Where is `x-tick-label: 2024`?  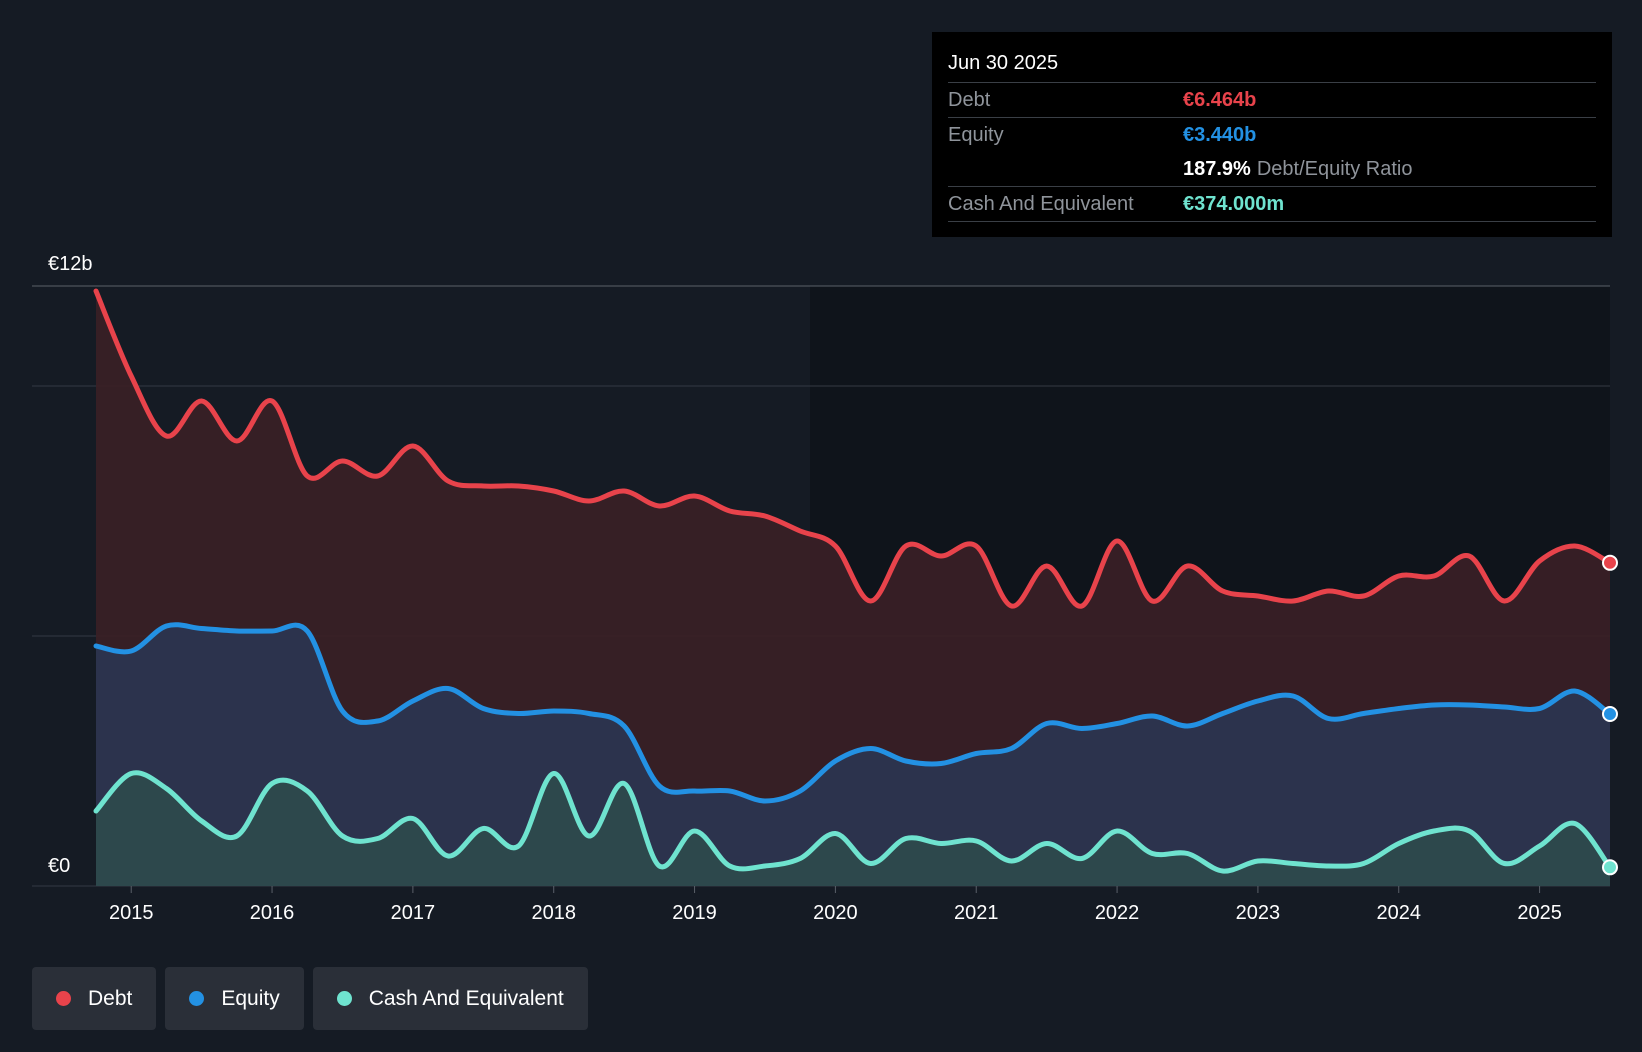 x-tick-label: 2024 is located at coordinates (1398, 913).